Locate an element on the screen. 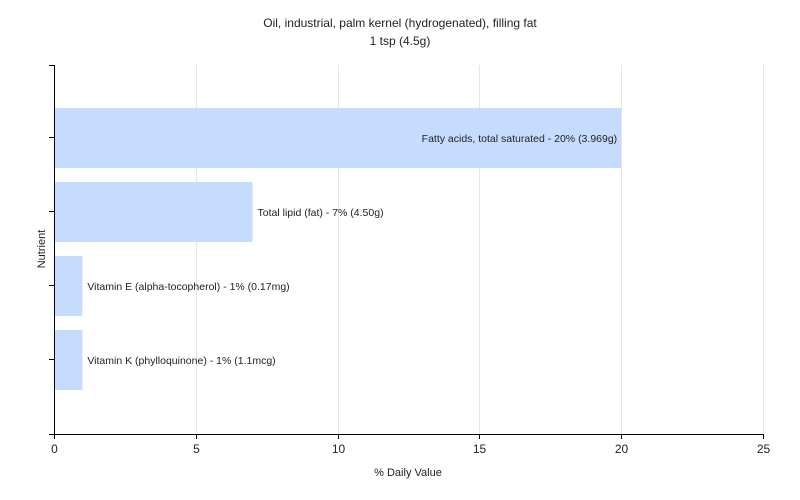 Image resolution: width=800 pixels, height=500 pixels. x-tick-label-2: 10 is located at coordinates (339, 449).